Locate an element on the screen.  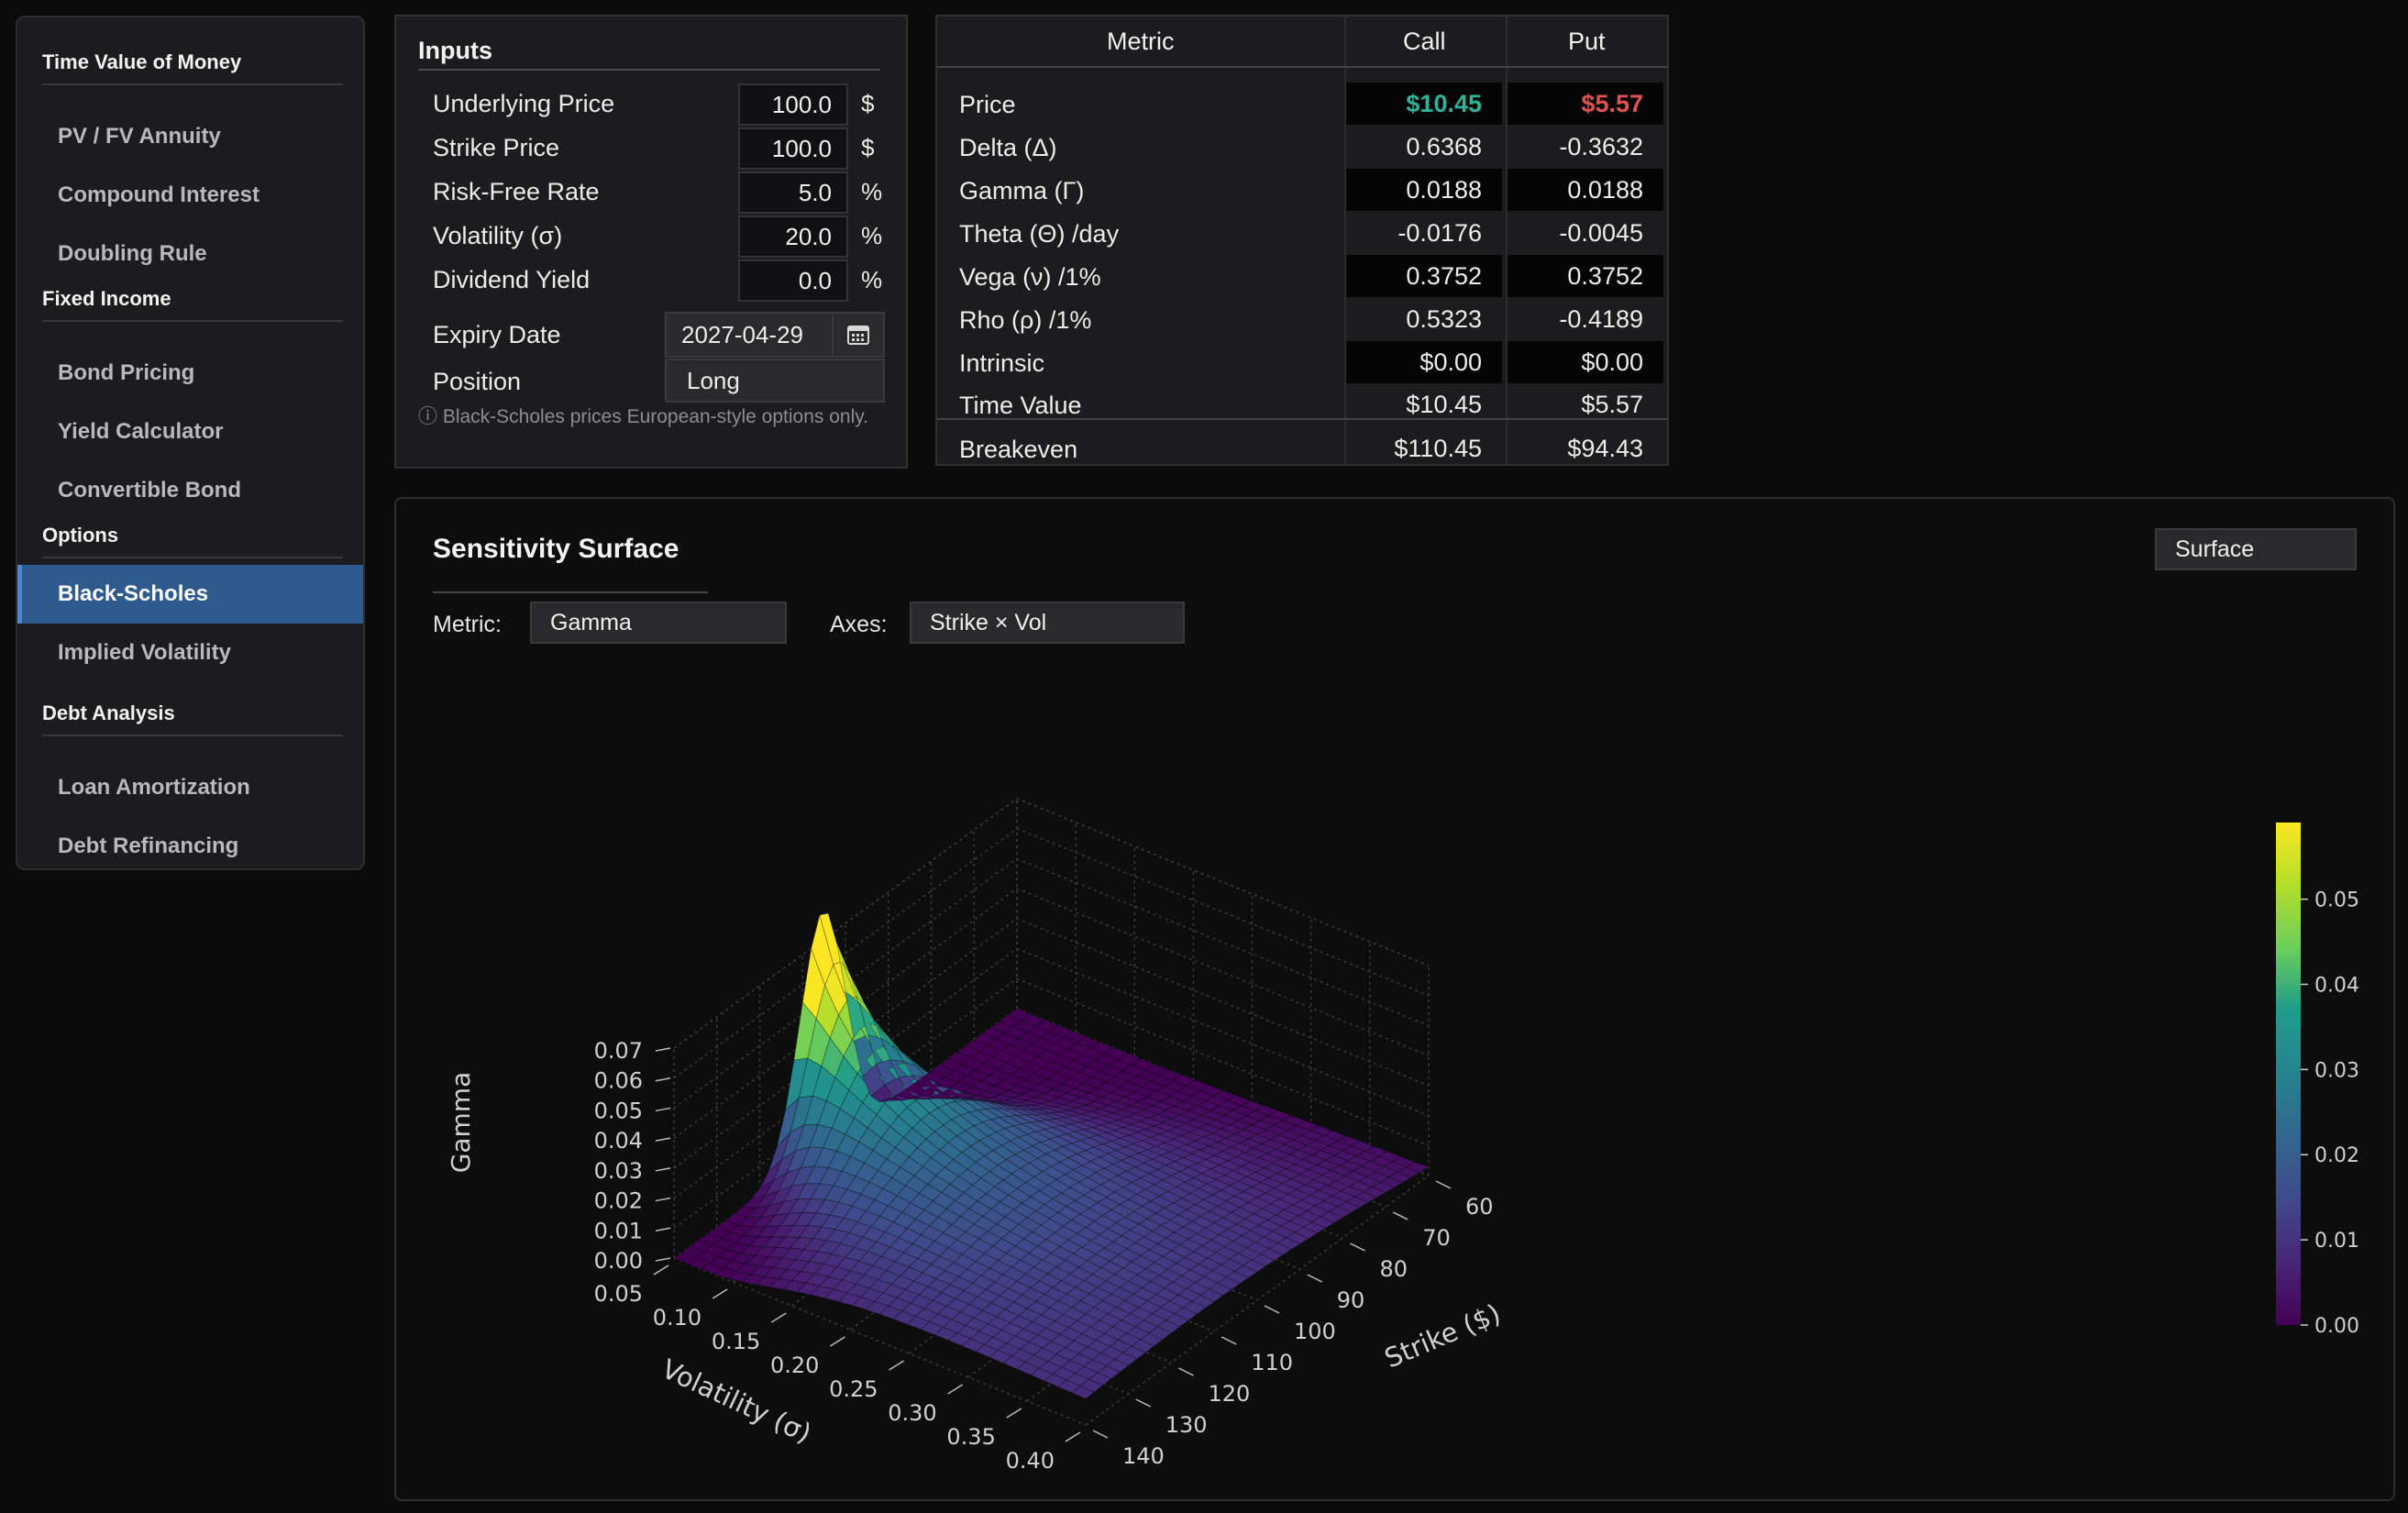
expiry-date-input: 2027-04-29 is located at coordinates (775, 335).